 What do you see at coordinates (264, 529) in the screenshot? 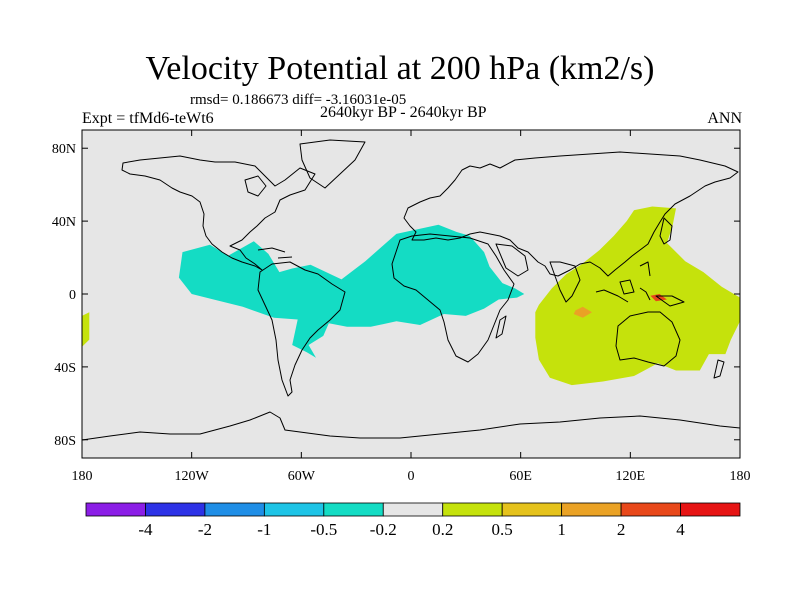
I see `colorbar-label: -1` at bounding box center [264, 529].